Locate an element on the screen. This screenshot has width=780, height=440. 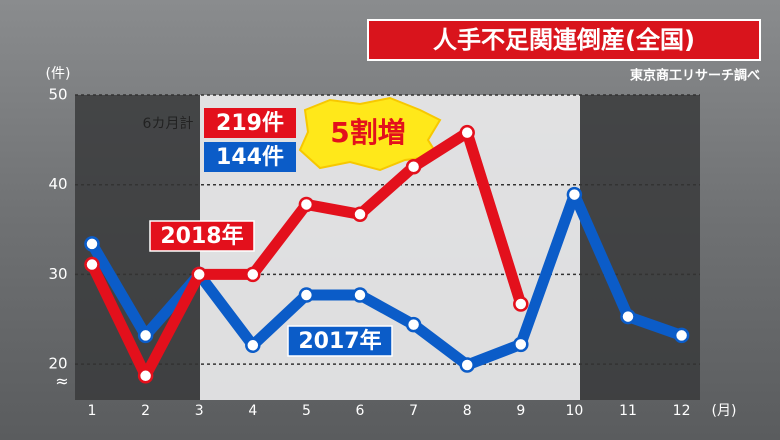
chart-title: 人手不足関連倒産(全国) is located at coordinates (564, 40).